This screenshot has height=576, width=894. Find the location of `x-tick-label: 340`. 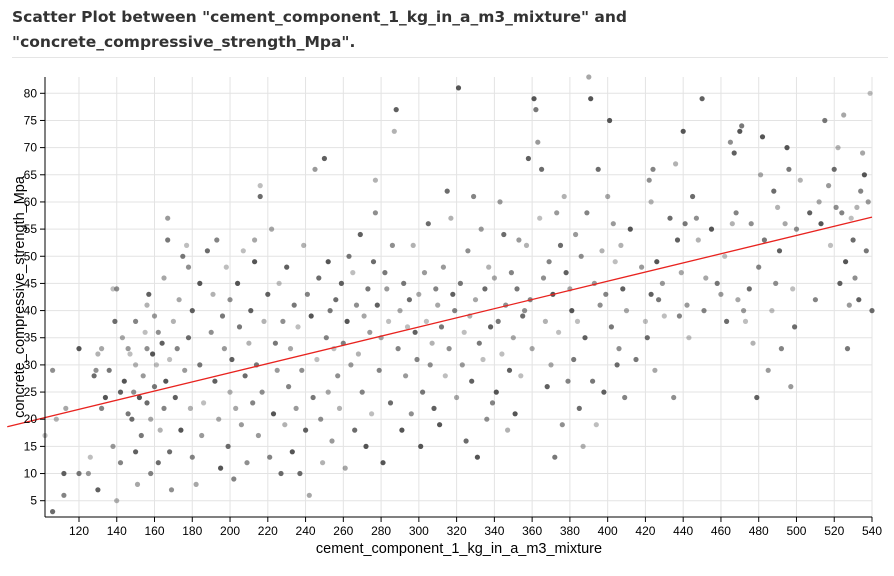

x-tick-label: 340 is located at coordinates (494, 531).